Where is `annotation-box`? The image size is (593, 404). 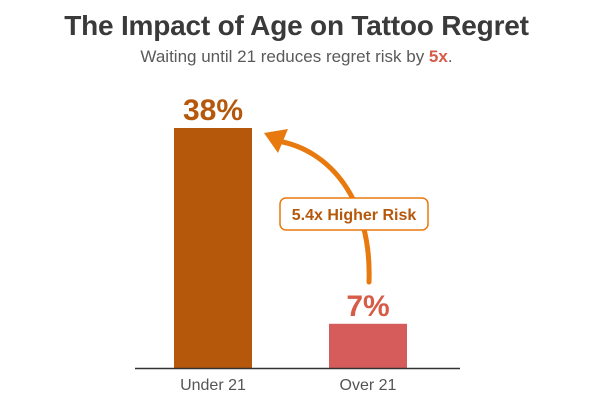
annotation-box is located at coordinates (354, 214).